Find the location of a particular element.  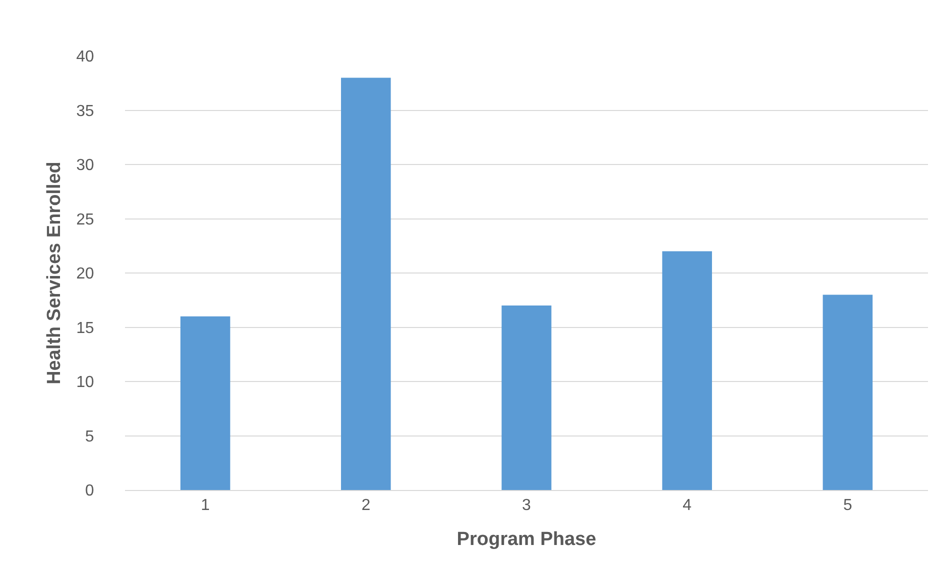

x-tick-label: 4 is located at coordinates (687, 505).